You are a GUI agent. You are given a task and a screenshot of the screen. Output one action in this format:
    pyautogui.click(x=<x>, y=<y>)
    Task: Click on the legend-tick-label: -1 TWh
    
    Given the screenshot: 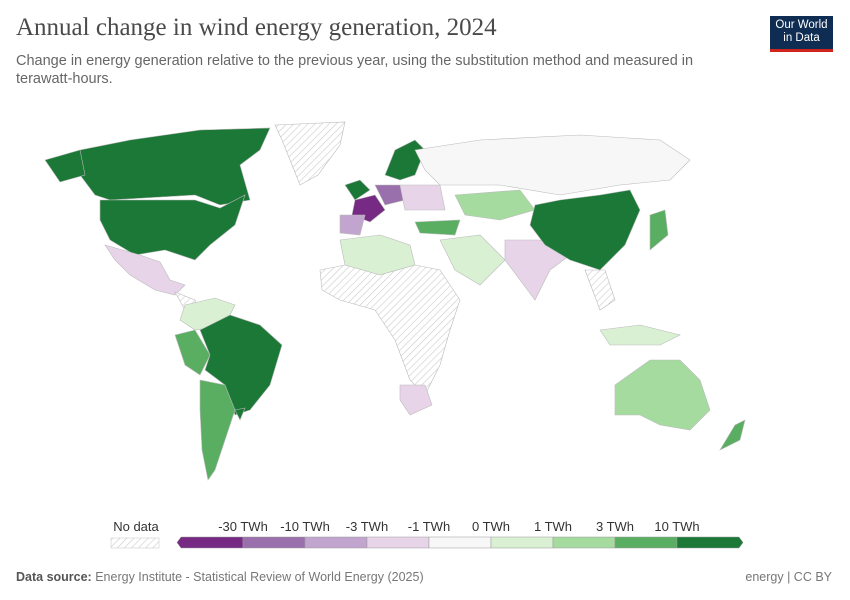 What is the action you would take?
    pyautogui.click(x=429, y=526)
    